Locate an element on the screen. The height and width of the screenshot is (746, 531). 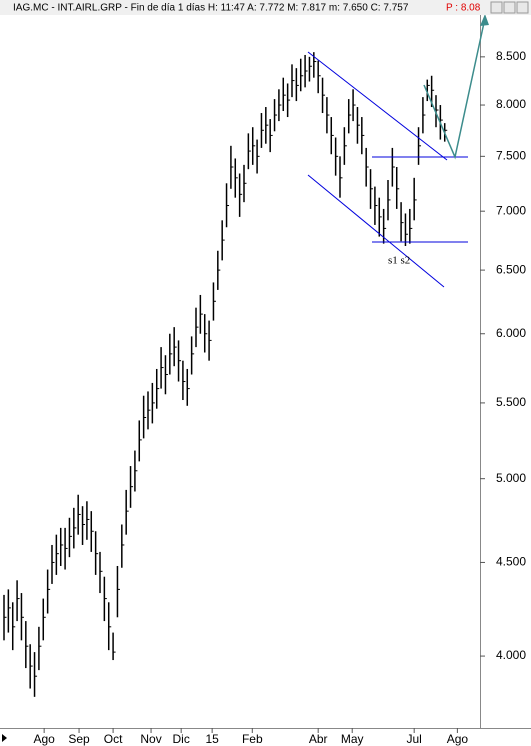
arrow-head is located at coordinates (484, 20).